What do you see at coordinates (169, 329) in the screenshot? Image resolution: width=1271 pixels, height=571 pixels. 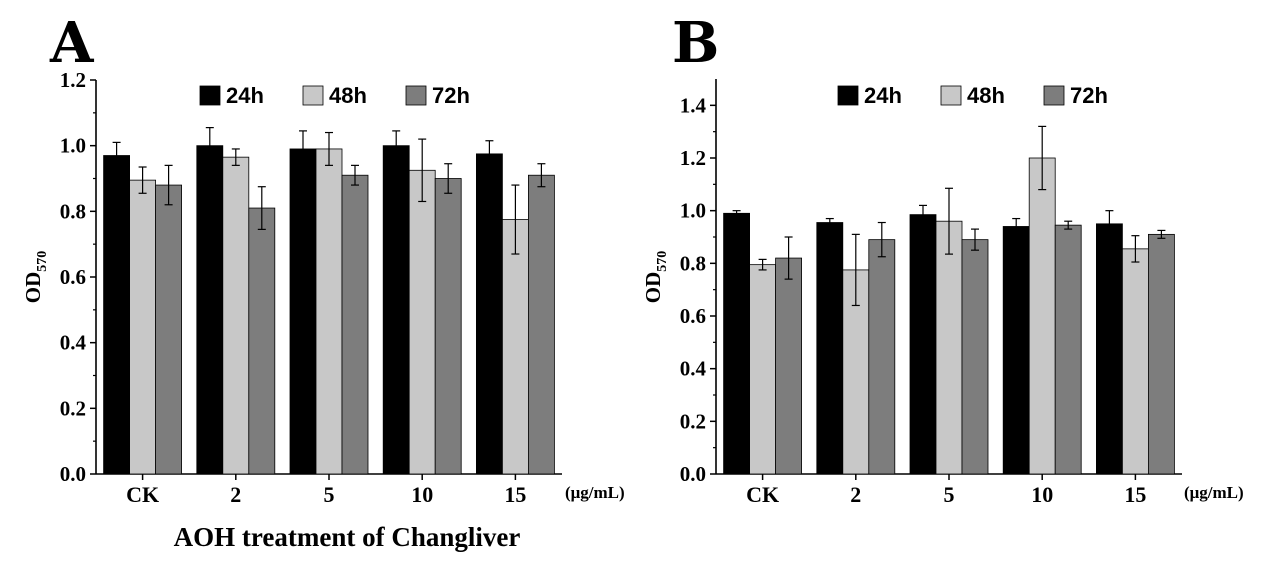 I see `bar-a-72h-CK` at bounding box center [169, 329].